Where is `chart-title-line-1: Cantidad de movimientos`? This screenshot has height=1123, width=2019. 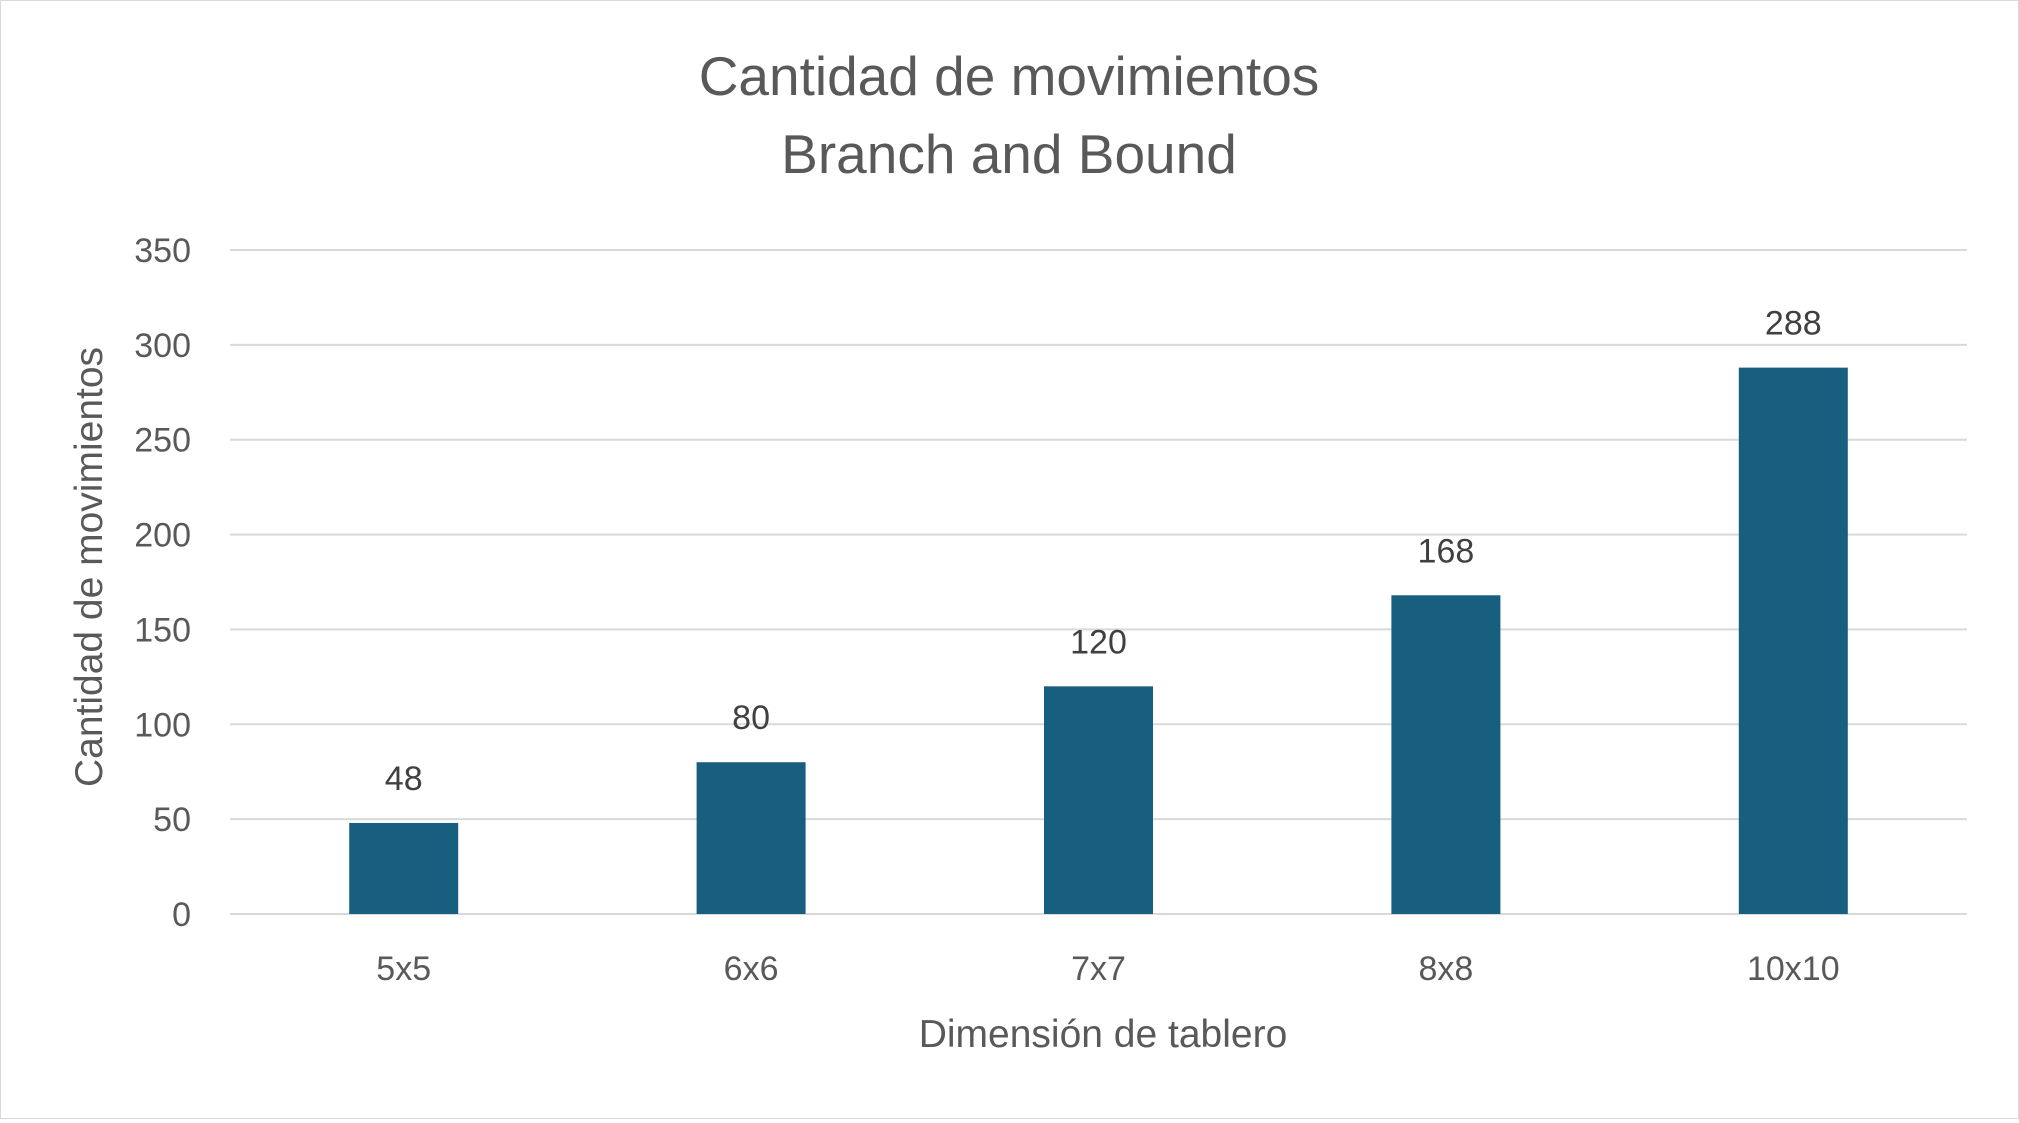 chart-title-line-1: Cantidad de movimientos is located at coordinates (1009, 76).